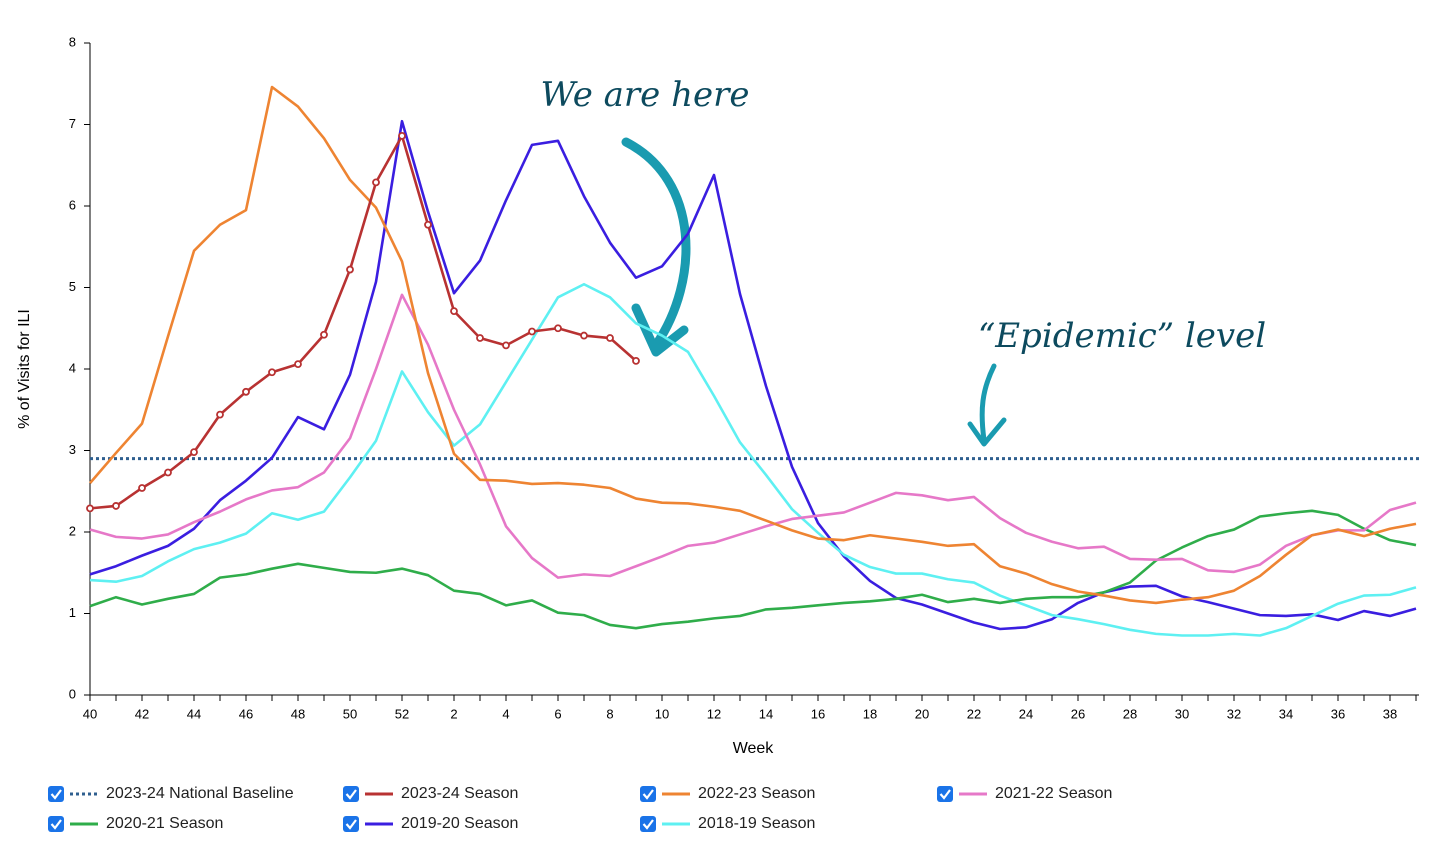 This screenshot has width=1432, height=848. Describe the element at coordinates (1053, 793) in the screenshot. I see `legend-label: 2021-22 Season` at that location.